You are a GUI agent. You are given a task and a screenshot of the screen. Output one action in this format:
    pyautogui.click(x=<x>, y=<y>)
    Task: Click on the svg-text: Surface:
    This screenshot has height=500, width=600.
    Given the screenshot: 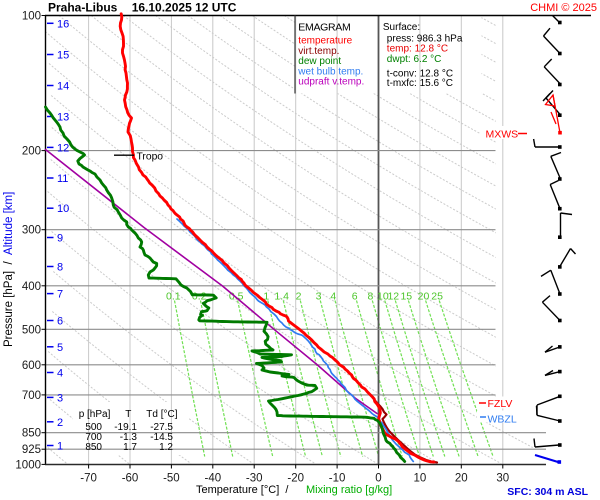 What is the action you would take?
    pyautogui.click(x=401, y=27)
    